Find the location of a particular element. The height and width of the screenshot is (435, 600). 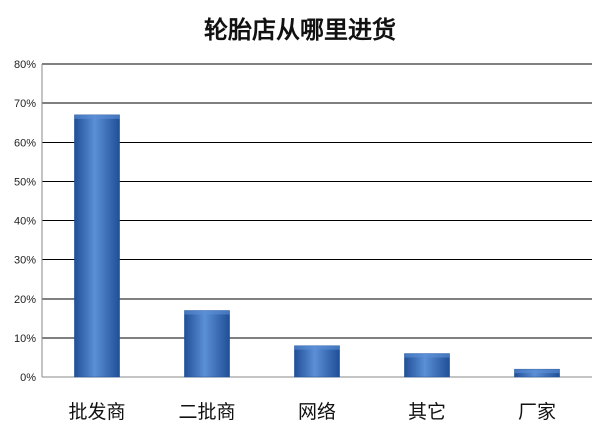

x-category-labels: 批发商 二批商 网络 其它 厂家 is located at coordinates (312, 412).